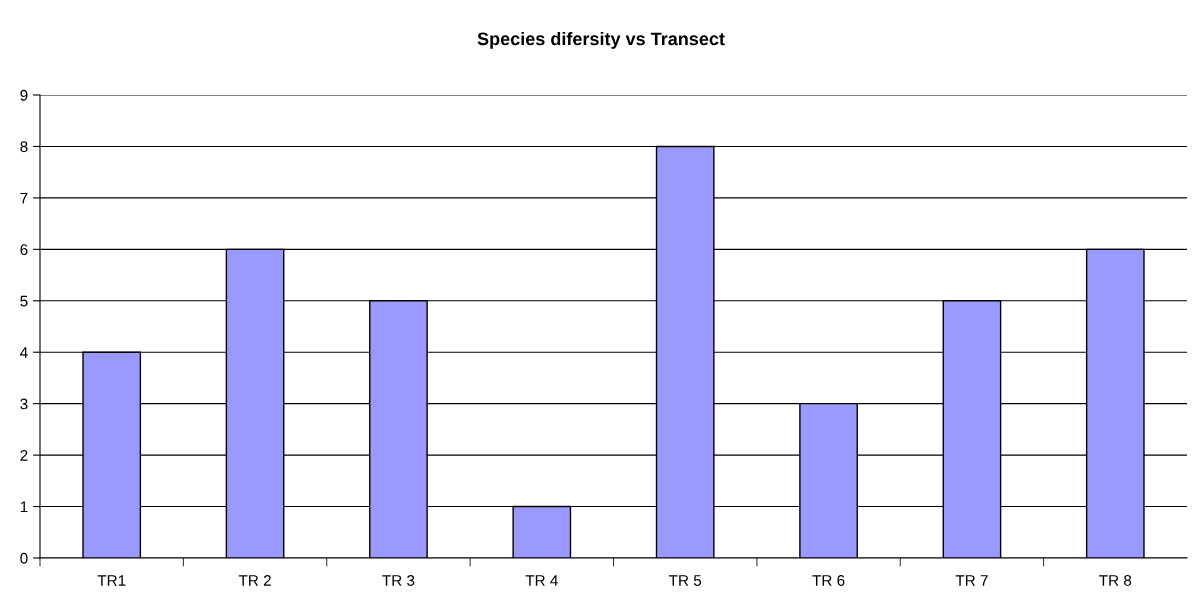  I want to click on chart-title: Species difersity vs Transect, so click(601, 40).